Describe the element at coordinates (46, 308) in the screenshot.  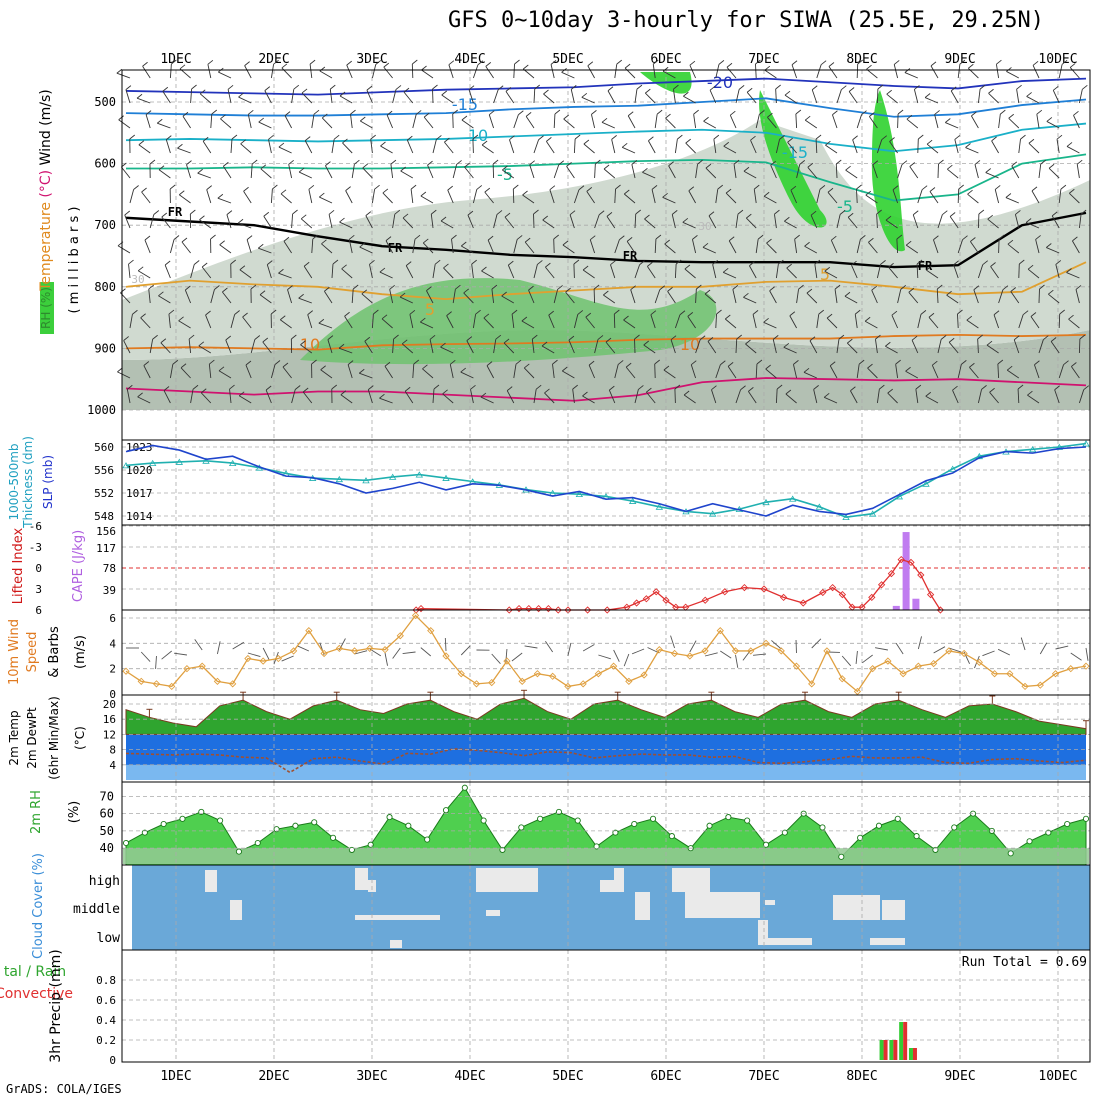
I see `rh-axis-label-part: RH (%)` at that location.